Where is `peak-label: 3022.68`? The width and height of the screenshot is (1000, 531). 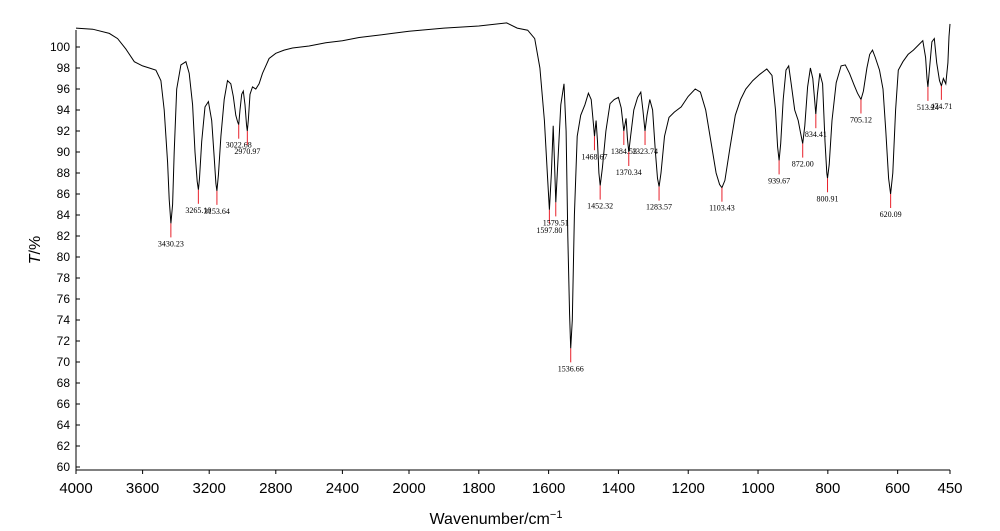
peak-label: 3022.68 is located at coordinates (239, 145).